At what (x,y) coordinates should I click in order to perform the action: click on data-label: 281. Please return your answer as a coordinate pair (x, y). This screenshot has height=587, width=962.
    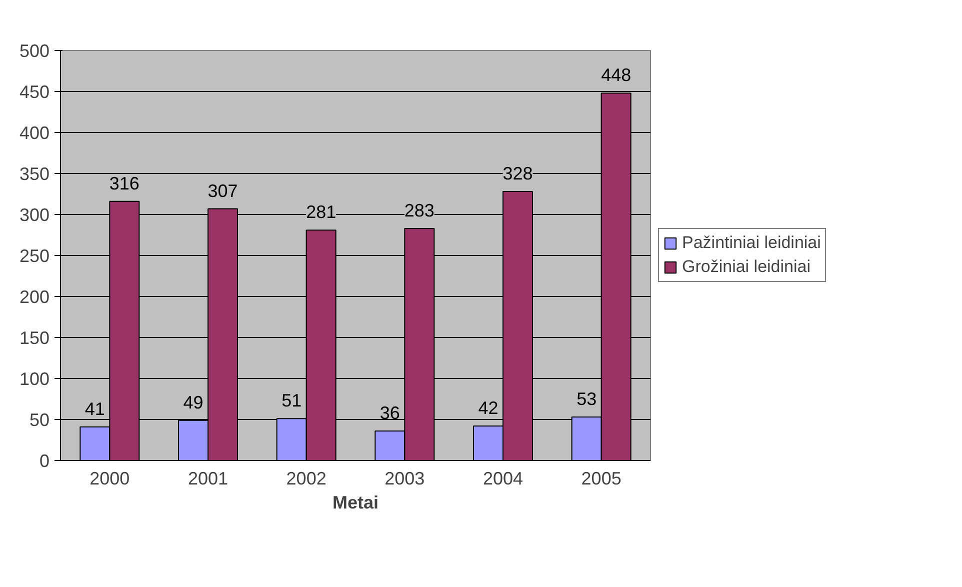
    Looking at the image, I should click on (321, 212).